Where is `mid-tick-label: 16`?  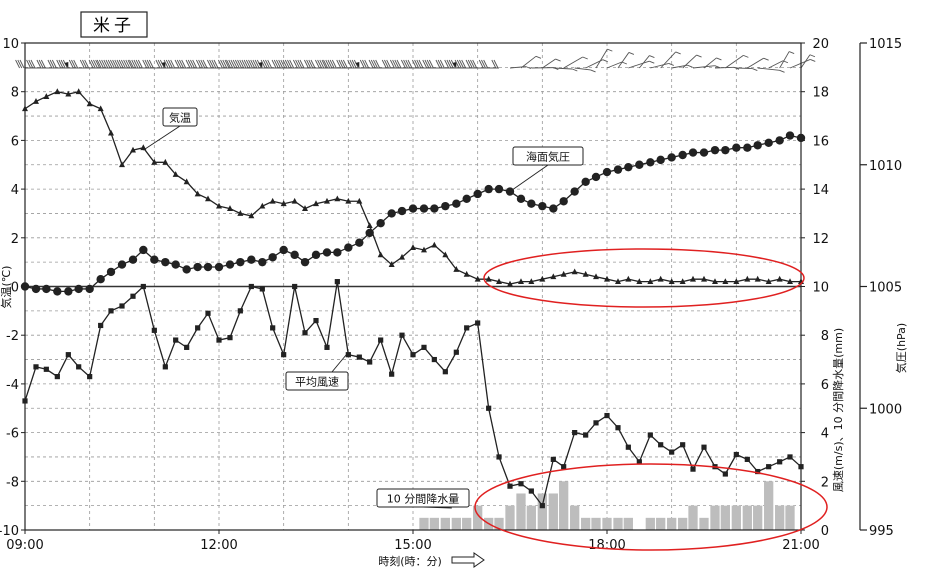 mid-tick-label: 16 is located at coordinates (820, 141).